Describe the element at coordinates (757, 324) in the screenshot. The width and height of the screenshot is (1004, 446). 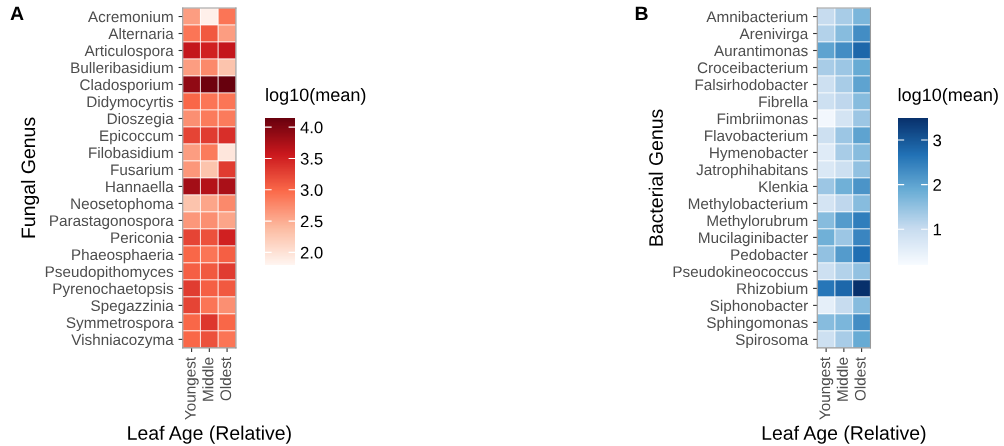
I see `y-tick-label: Sphingomonas` at that location.